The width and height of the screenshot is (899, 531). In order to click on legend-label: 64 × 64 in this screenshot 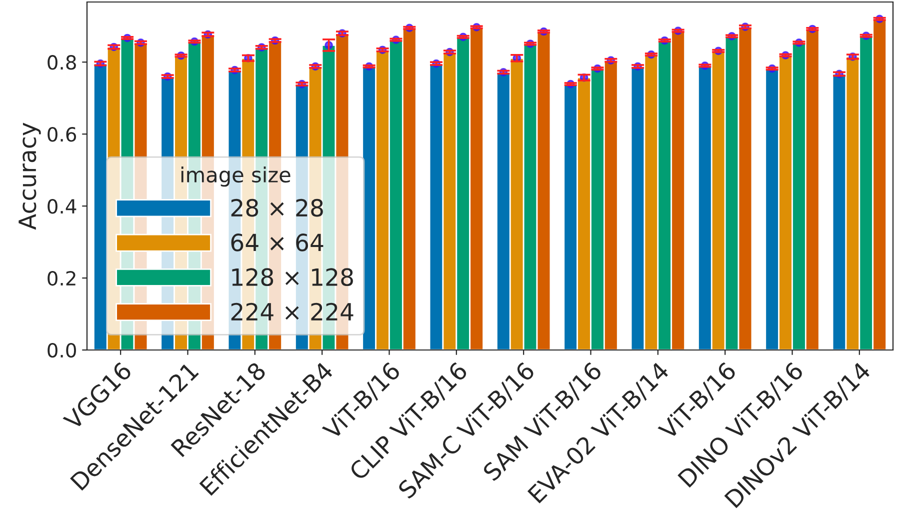, I will do `click(277, 243)`.